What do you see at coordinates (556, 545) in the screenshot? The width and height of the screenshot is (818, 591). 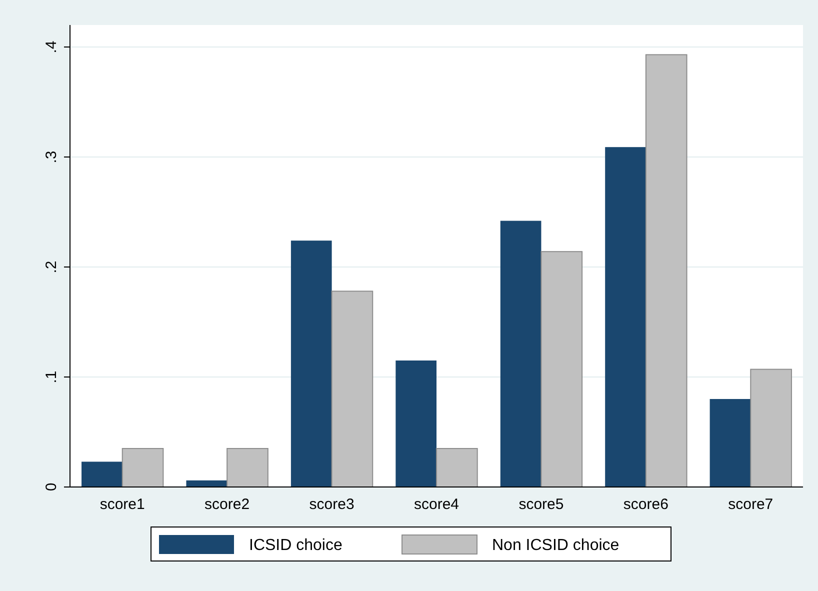 I see `legend-label: Non ICSID choice` at bounding box center [556, 545].